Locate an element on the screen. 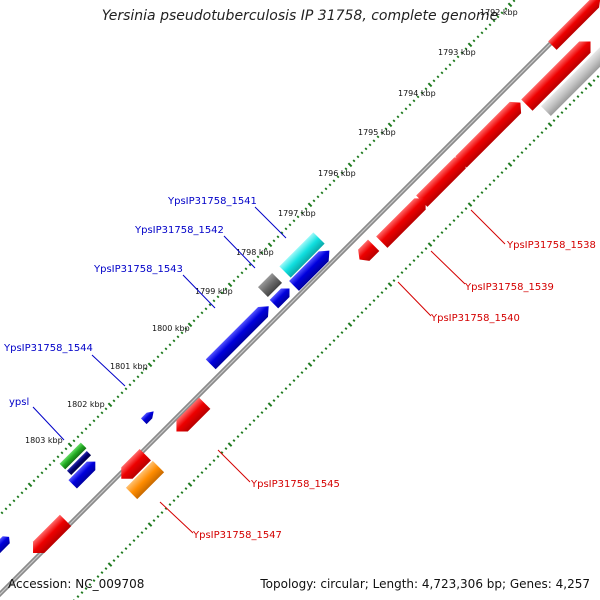  gene-label-1544: YpsIP31758_1544 is located at coordinates (48, 348).